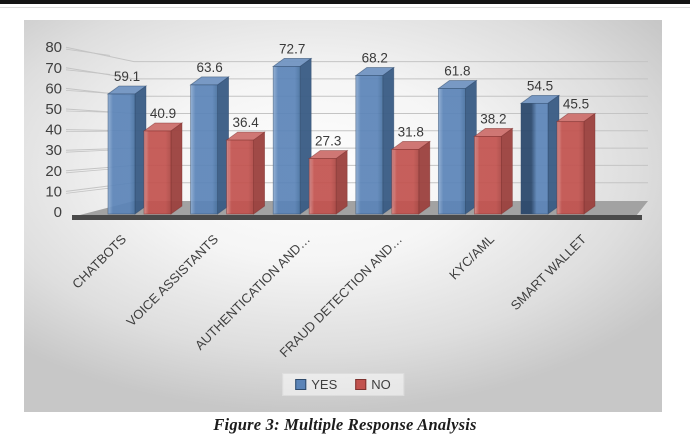 This screenshot has width=690, height=448. Describe the element at coordinates (324, 384) in the screenshot. I see `legend-label-yes: YES` at that location.